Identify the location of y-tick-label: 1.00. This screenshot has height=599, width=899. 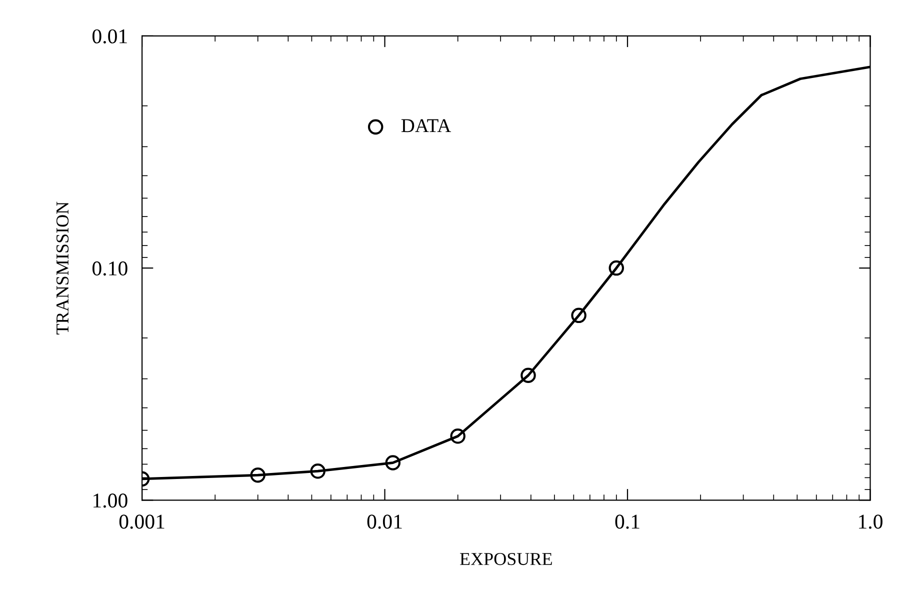
(111, 501).